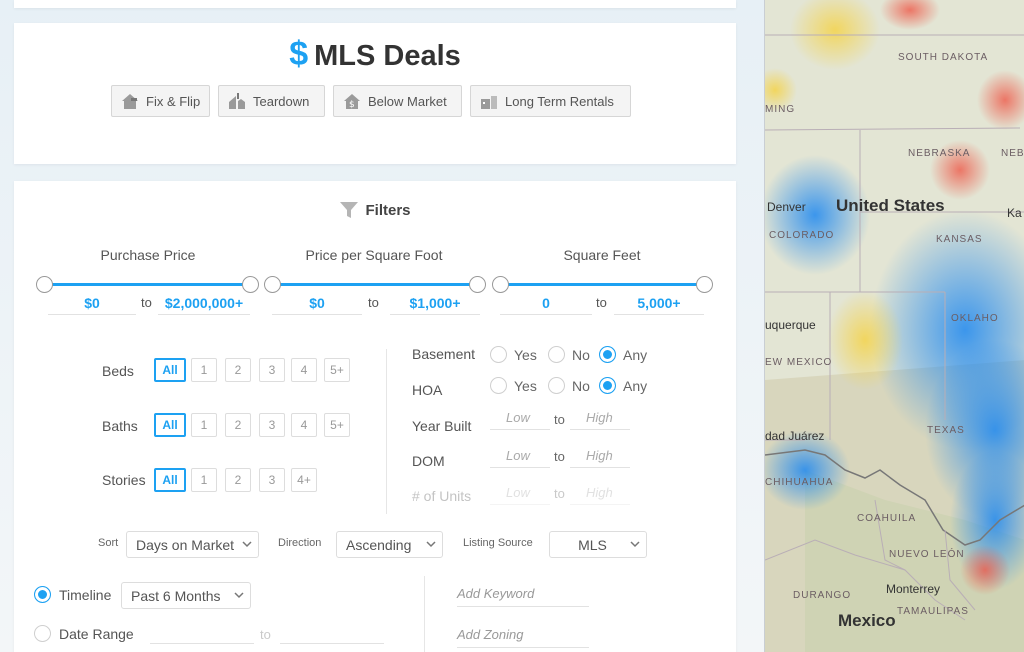 The image size is (1024, 652). Describe the element at coordinates (424, 614) in the screenshot. I see `bottom-column-divider` at that location.